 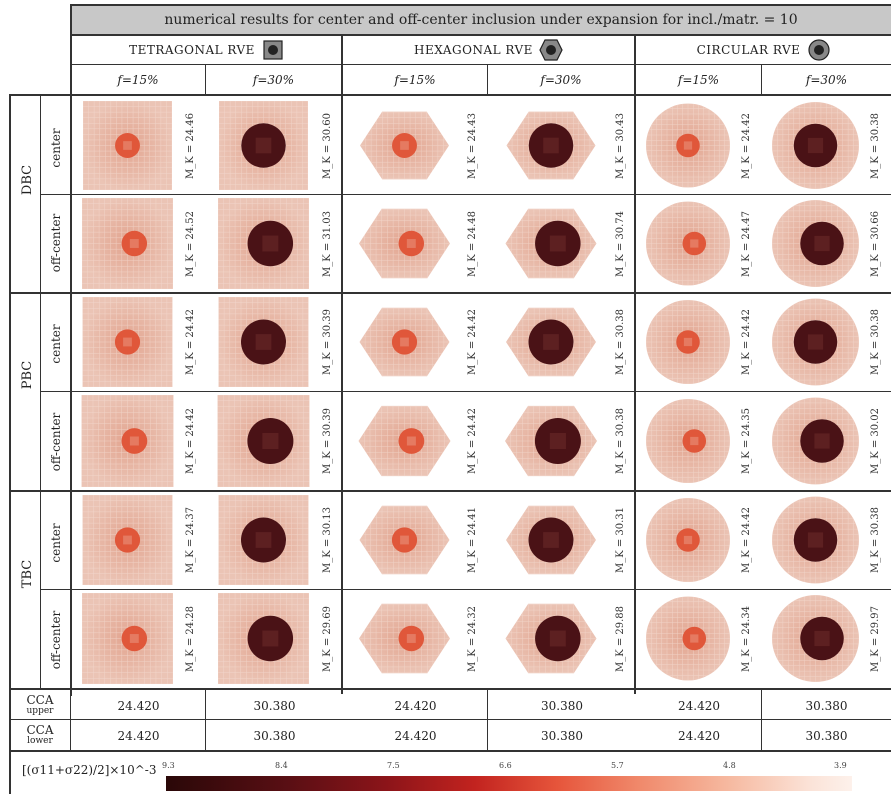 What do you see at coordinates (27, 574) in the screenshot?
I see `bc-label-tbc: TBC` at bounding box center [27, 574].